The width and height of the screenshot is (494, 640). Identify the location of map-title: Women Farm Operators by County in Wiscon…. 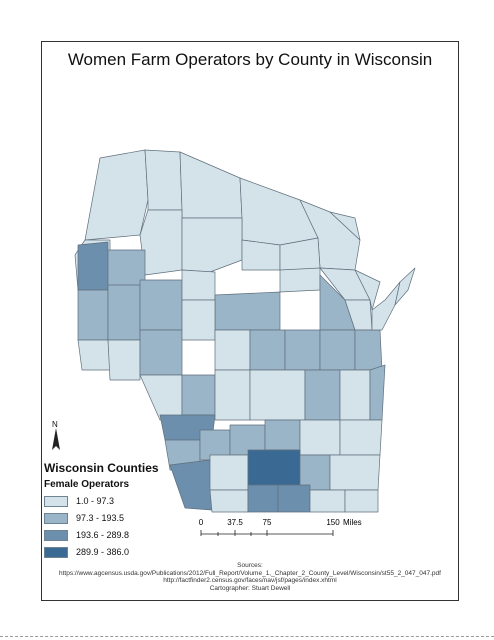
(250, 59).